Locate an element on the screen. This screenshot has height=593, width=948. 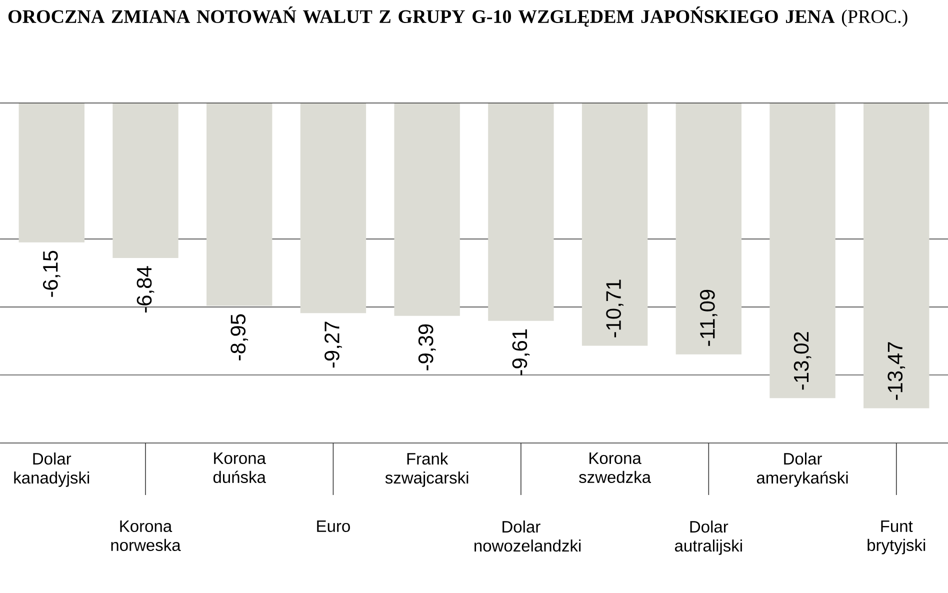
x-tick-label: Korona norweska is located at coordinates (146, 536).